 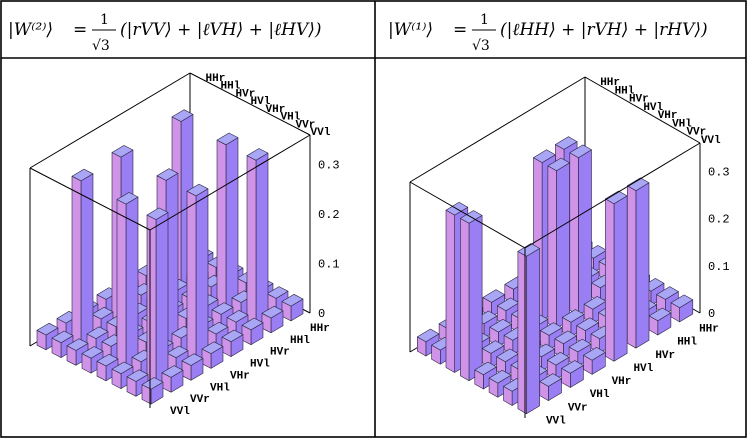 What do you see at coordinates (484, 20) in the screenshot?
I see `title-norm: 1` at bounding box center [484, 20].